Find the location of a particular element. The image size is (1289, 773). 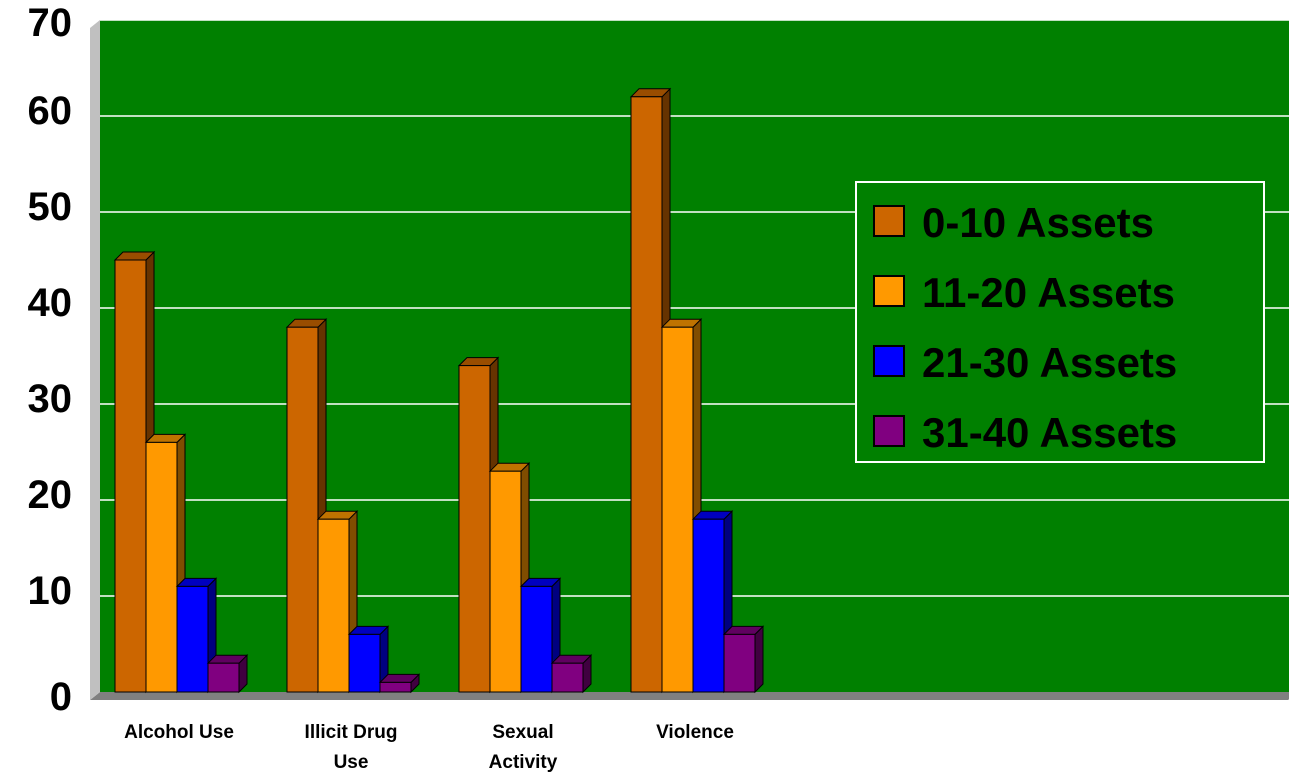

legend-box is located at coordinates (1060, 322).